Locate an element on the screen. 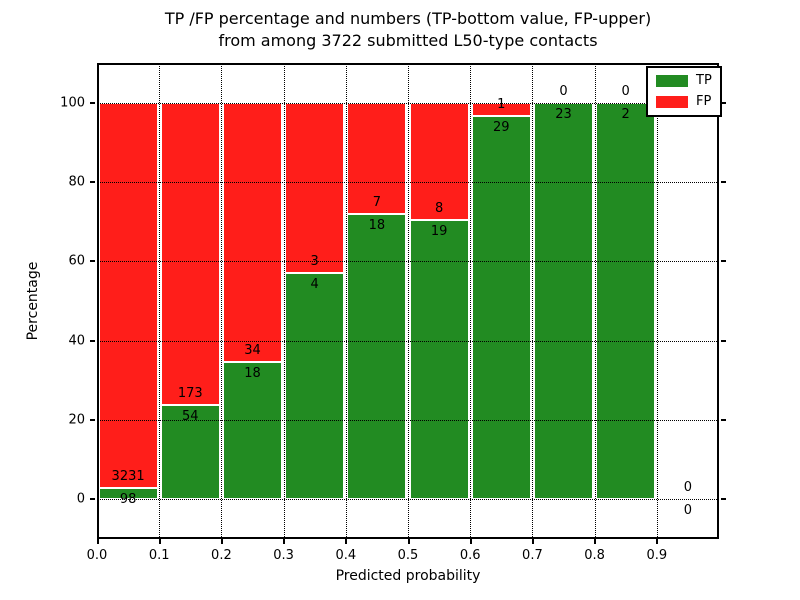 This screenshot has height=600, width=800. fp-count-label: 3231 is located at coordinates (128, 476).